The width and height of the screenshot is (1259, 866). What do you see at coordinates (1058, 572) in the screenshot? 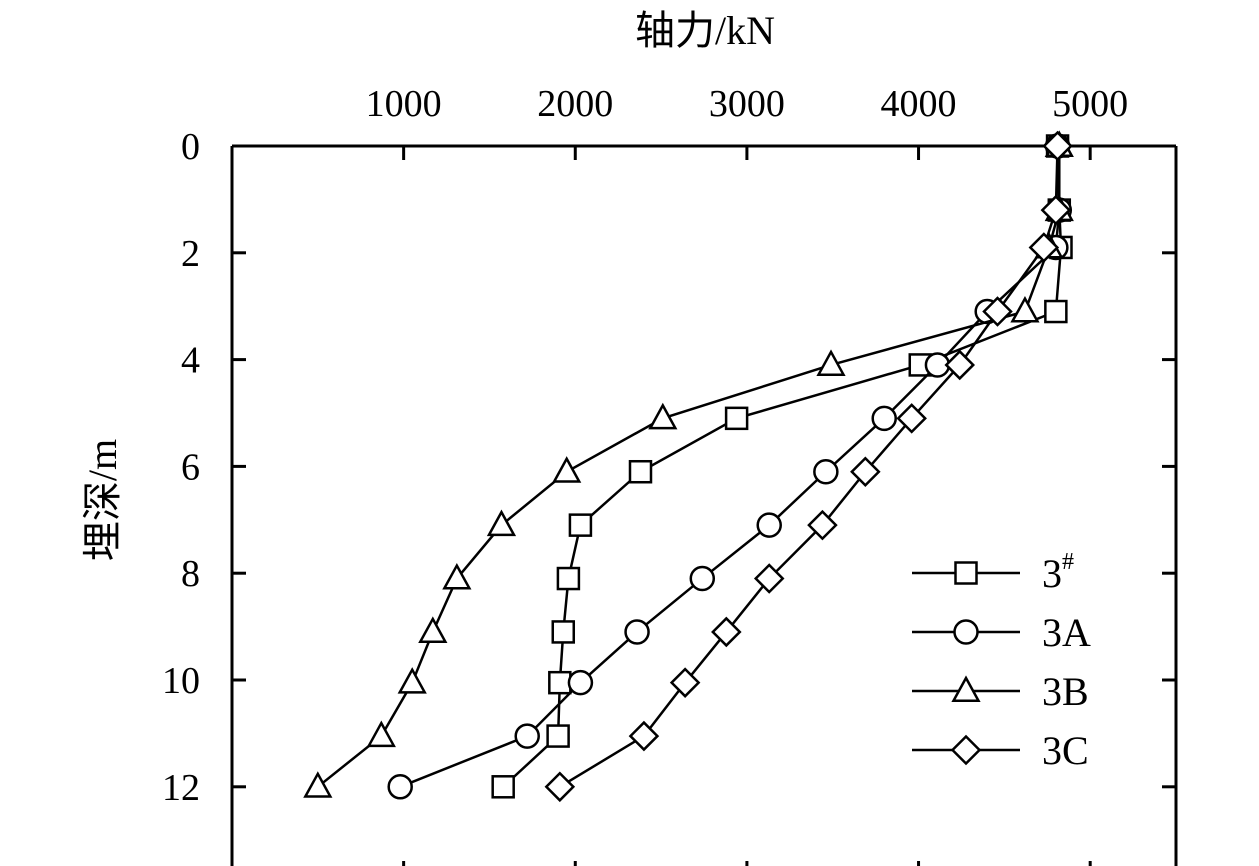
I see `legend-label: 3#` at bounding box center [1058, 572].